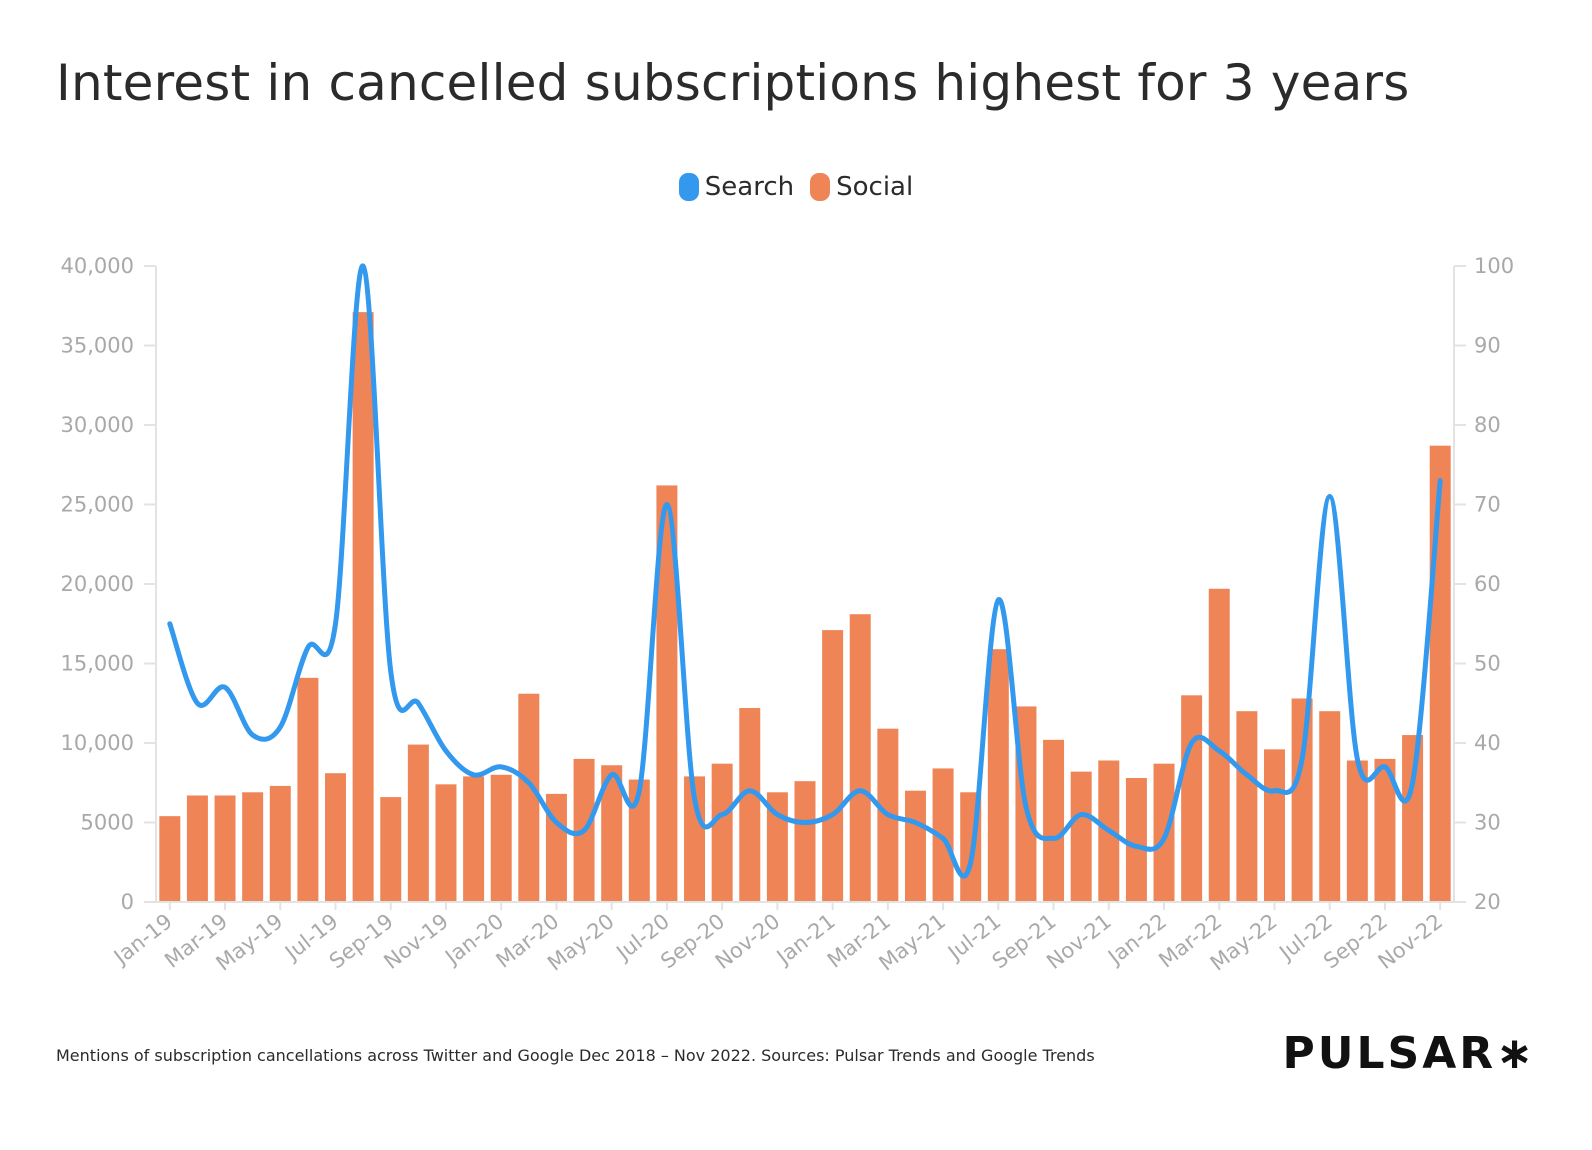 The image size is (1592, 1150). I want to click on left-tick-label: 40,000, so click(97, 266).